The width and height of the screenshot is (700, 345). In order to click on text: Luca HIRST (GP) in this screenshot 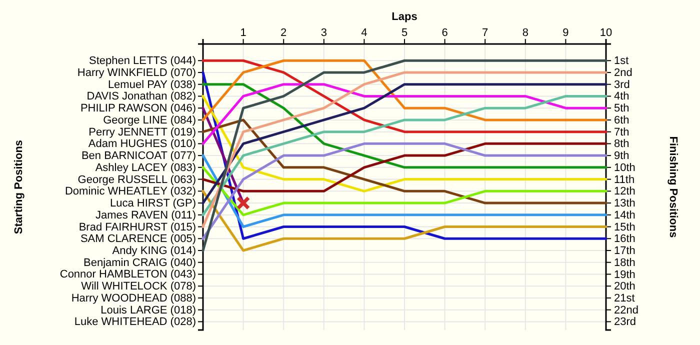, I will do `click(153, 204)`.